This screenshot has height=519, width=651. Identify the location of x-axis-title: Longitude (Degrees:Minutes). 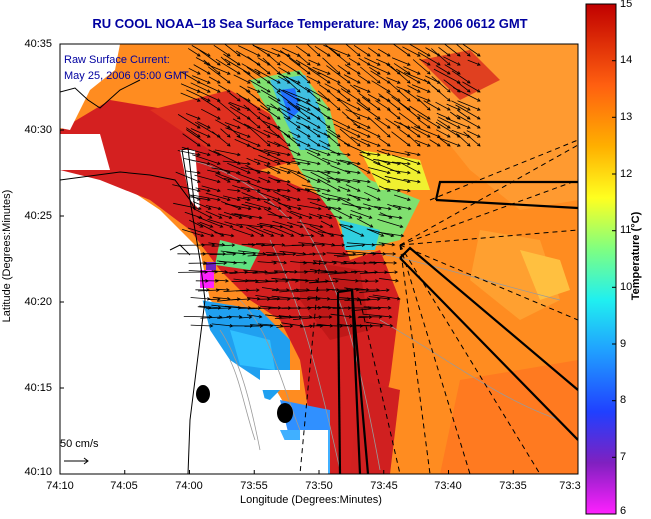
(311, 500).